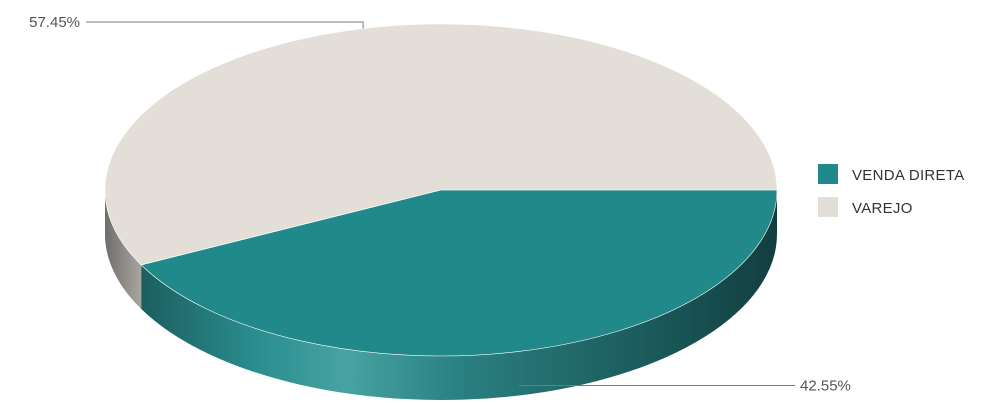 This screenshot has height=403, width=1004. Describe the element at coordinates (825, 385) in the screenshot. I see `data-label-venda-direta: 42.55%` at that location.